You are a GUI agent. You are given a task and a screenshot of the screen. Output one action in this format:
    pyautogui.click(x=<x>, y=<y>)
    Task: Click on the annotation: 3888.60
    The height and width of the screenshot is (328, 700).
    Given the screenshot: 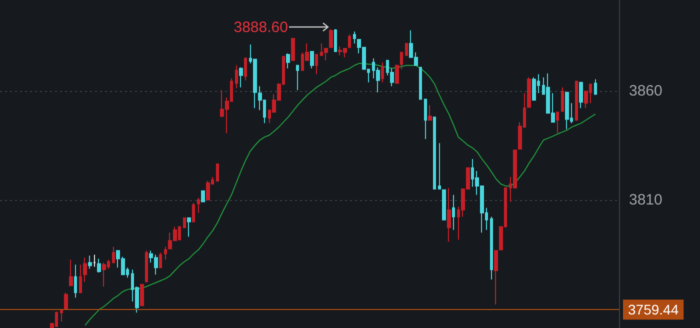 What is the action you would take?
    pyautogui.click(x=261, y=27)
    